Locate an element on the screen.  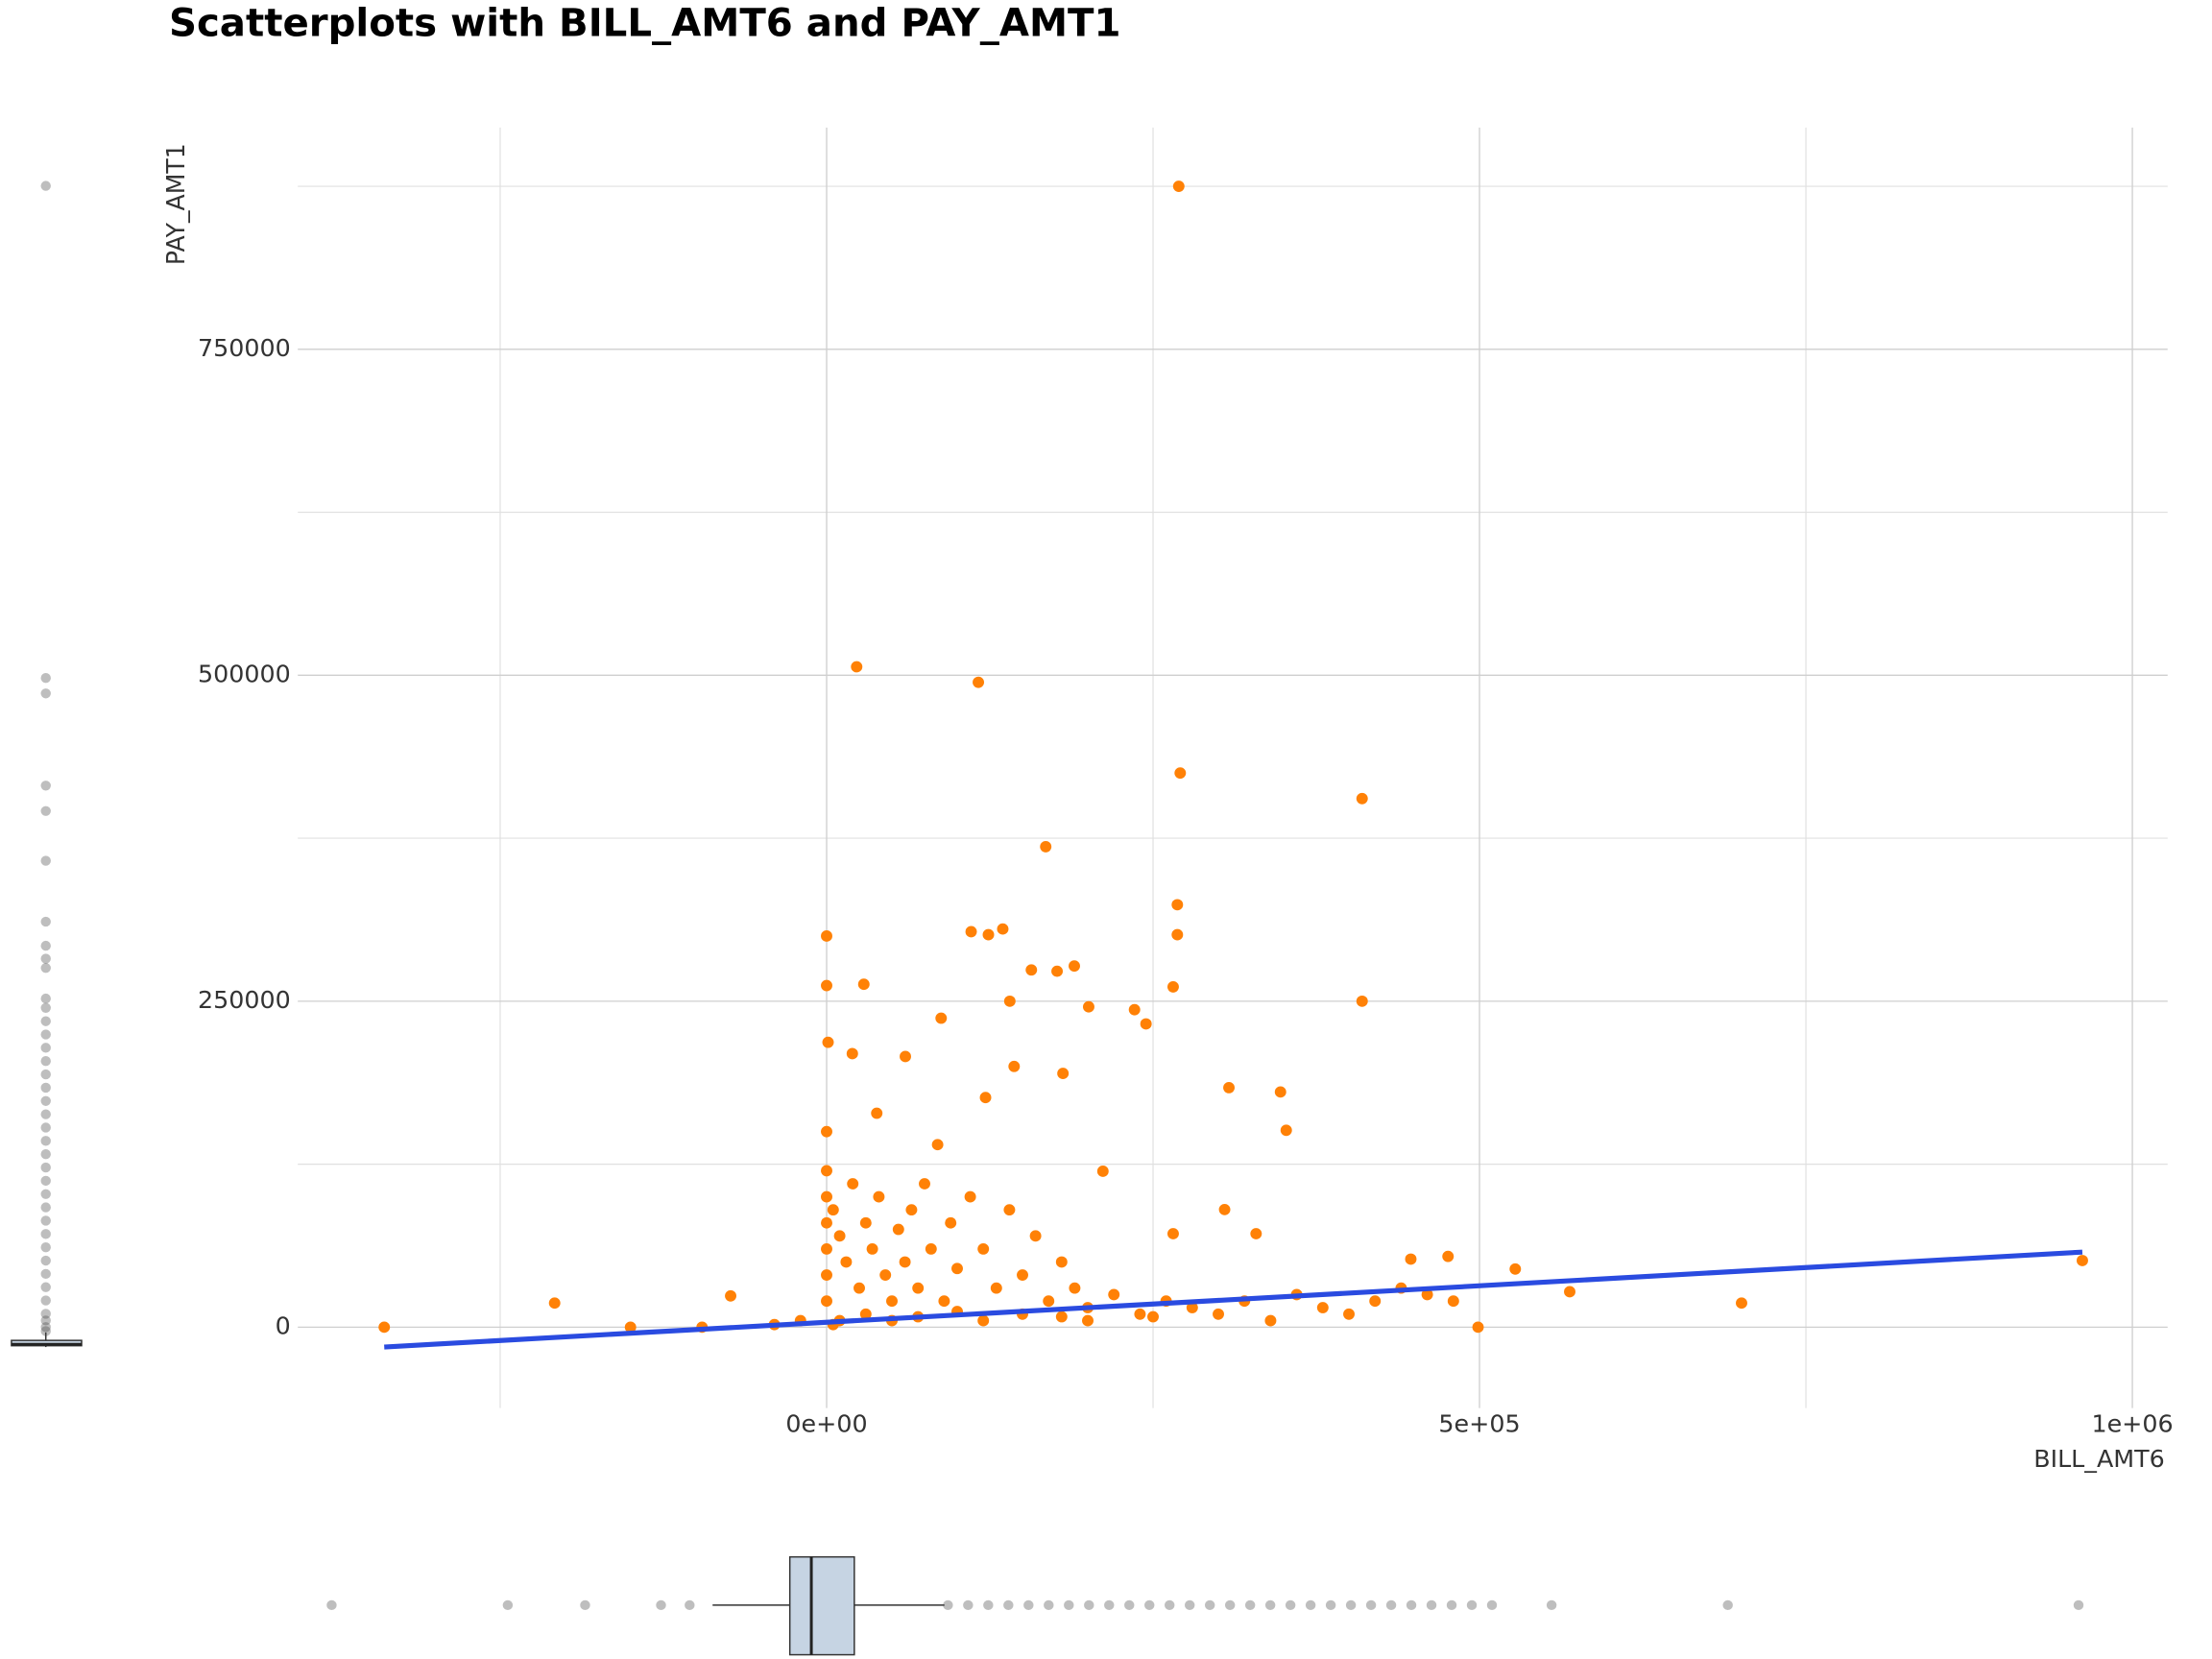
x-tick-label: 5e+05 is located at coordinates (1479, 1423).